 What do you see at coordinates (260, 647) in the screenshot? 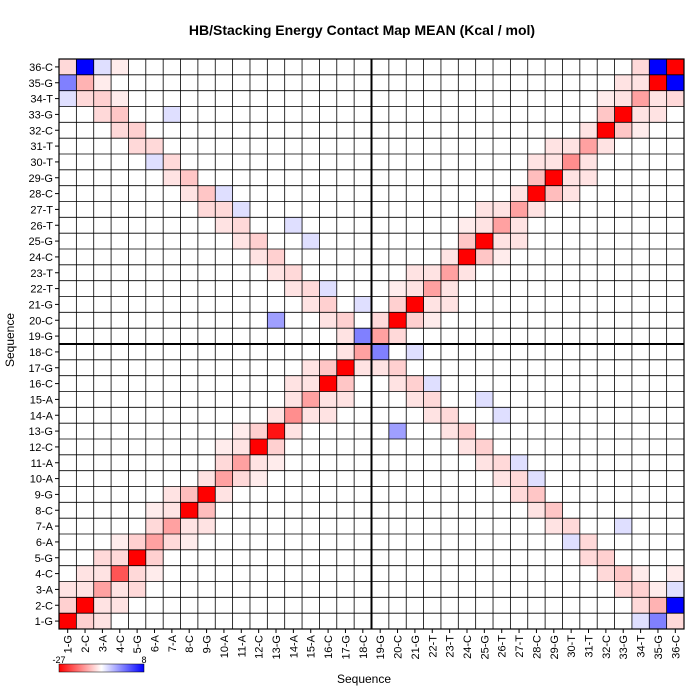
I see `x-tick-label: 12-C` at bounding box center [260, 647].